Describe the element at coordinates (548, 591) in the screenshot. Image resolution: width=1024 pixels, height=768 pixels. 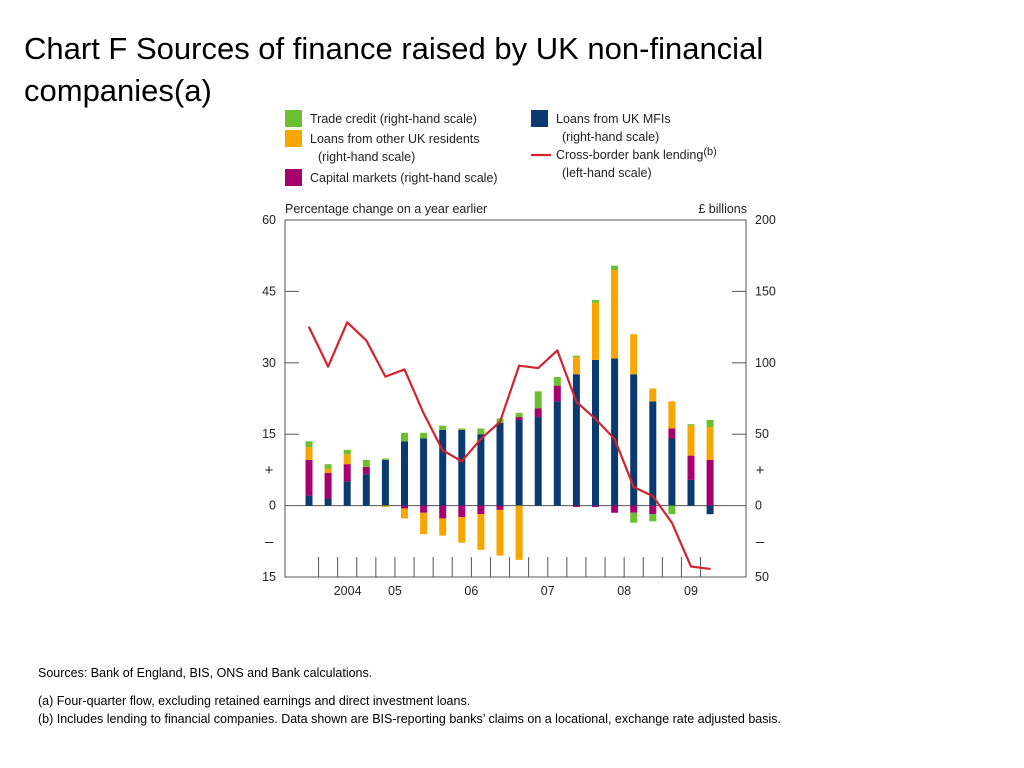
I see `x-tick-label: 07` at that location.